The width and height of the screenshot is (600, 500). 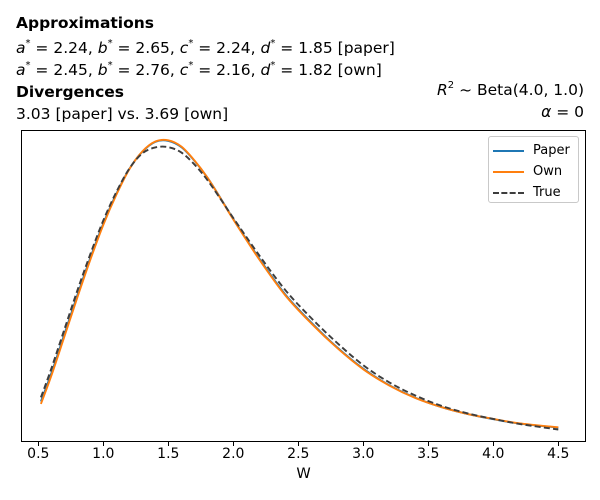 I want to click on x-tick-label: 3.0, so click(x=363, y=454).